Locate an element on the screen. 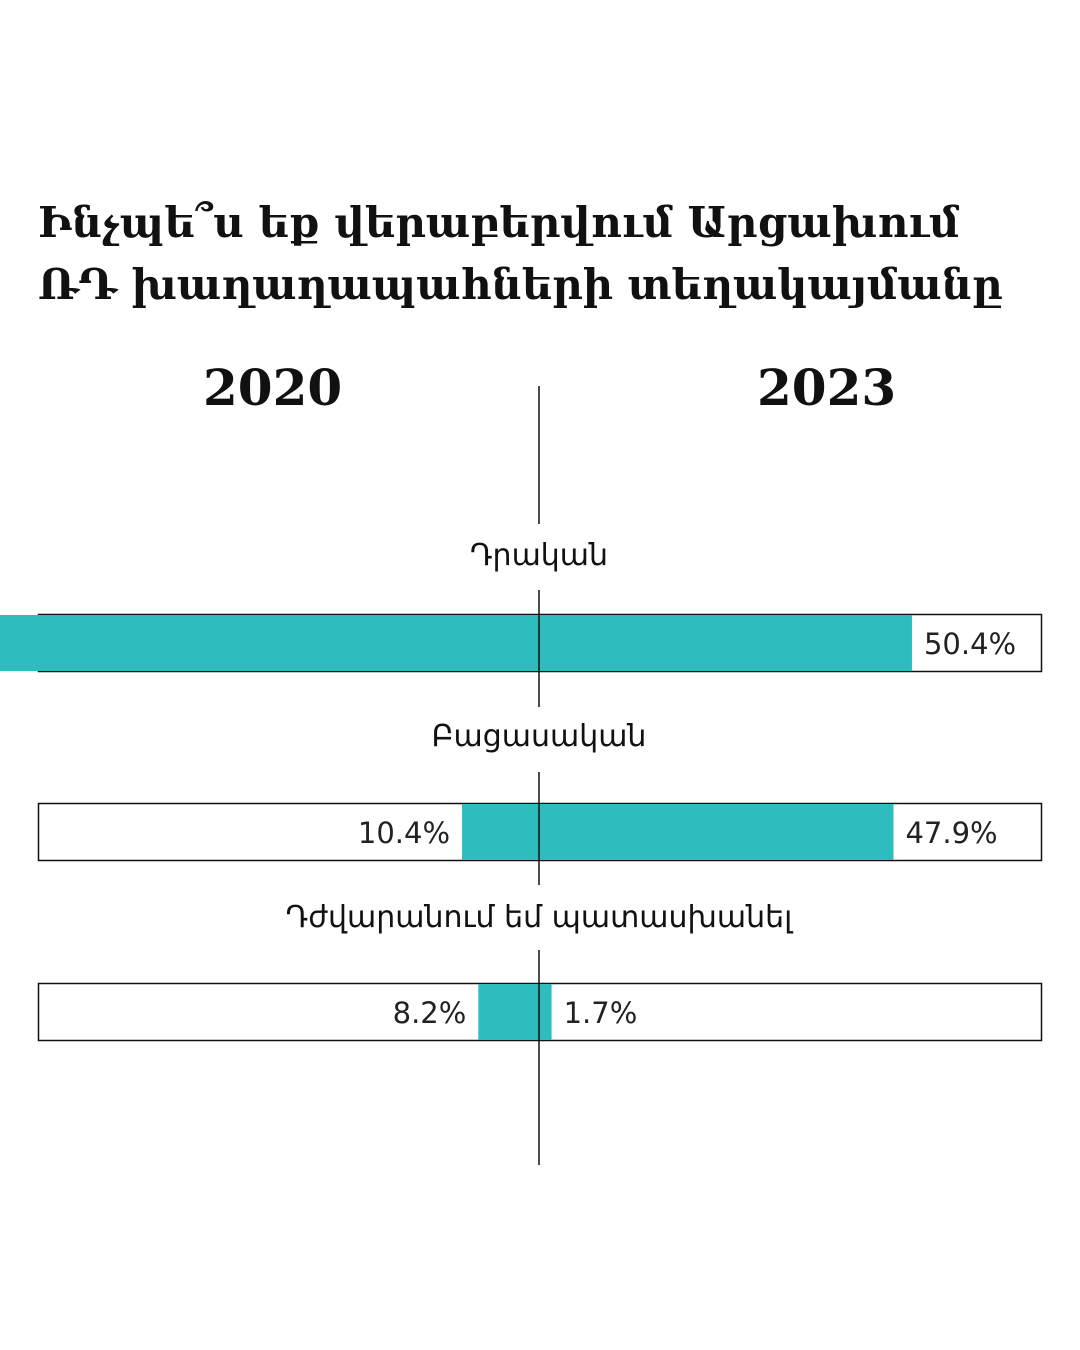 The image size is (1080, 1350). series-label-2020: 2020 is located at coordinates (273, 387).